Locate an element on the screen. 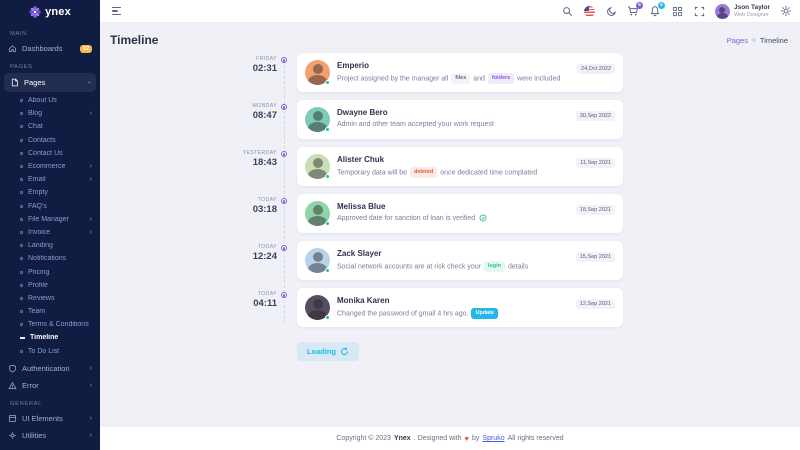 This screenshot has height=450, width=800. file-icon is located at coordinates (14, 82).